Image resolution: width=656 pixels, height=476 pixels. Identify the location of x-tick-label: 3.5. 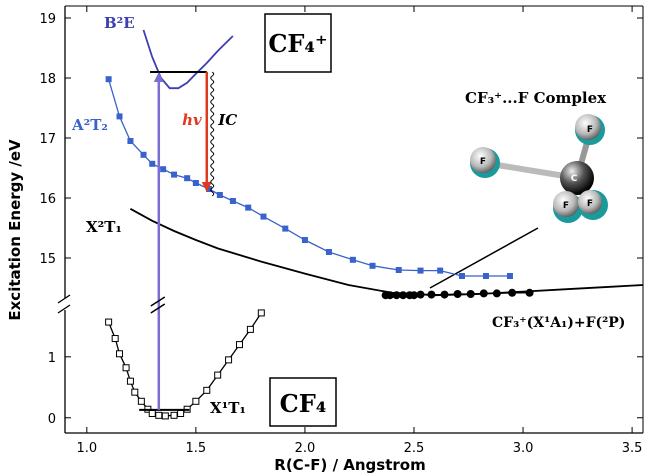
(632, 448).